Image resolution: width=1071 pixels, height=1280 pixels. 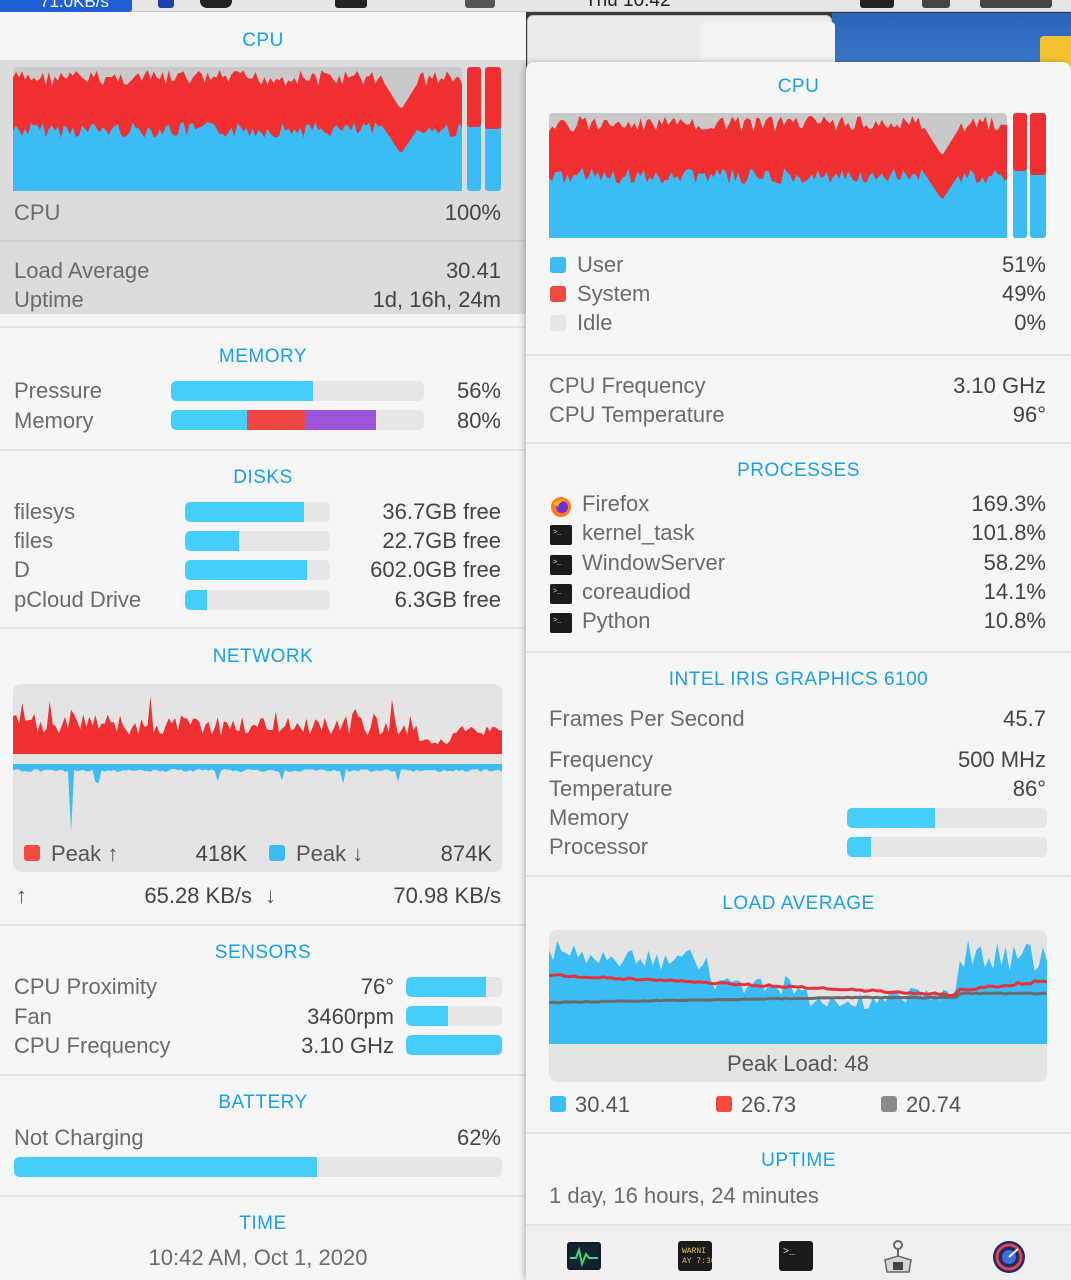 What do you see at coordinates (1016, 4) in the screenshot?
I see `menu-extra-right-icon` at bounding box center [1016, 4].